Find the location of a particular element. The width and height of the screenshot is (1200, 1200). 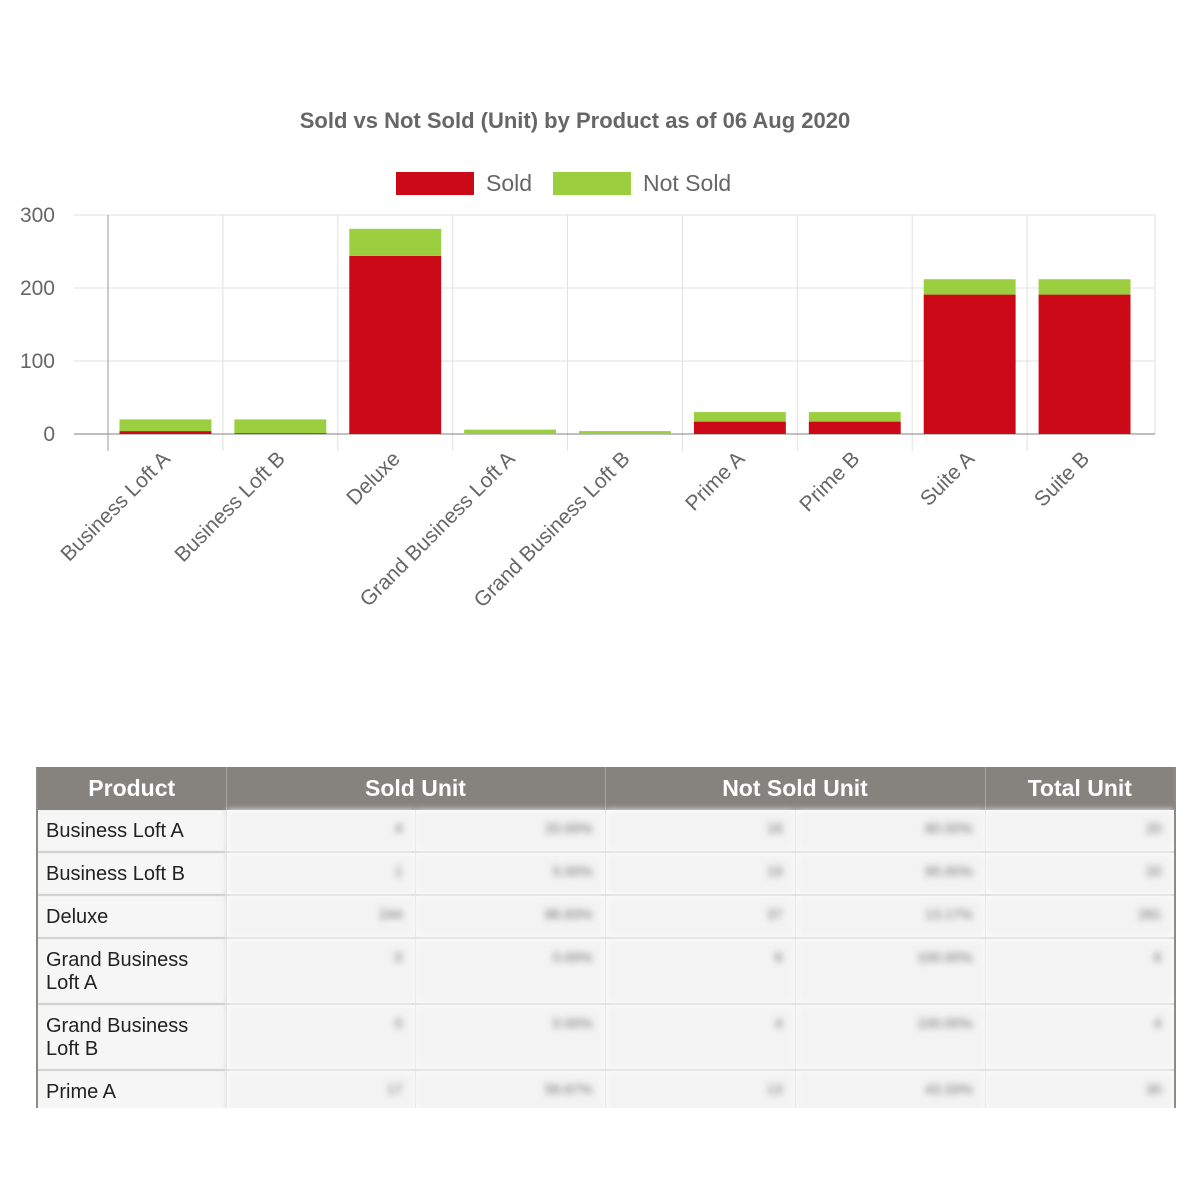

product-cell: Prime A is located at coordinates (132, 1089).